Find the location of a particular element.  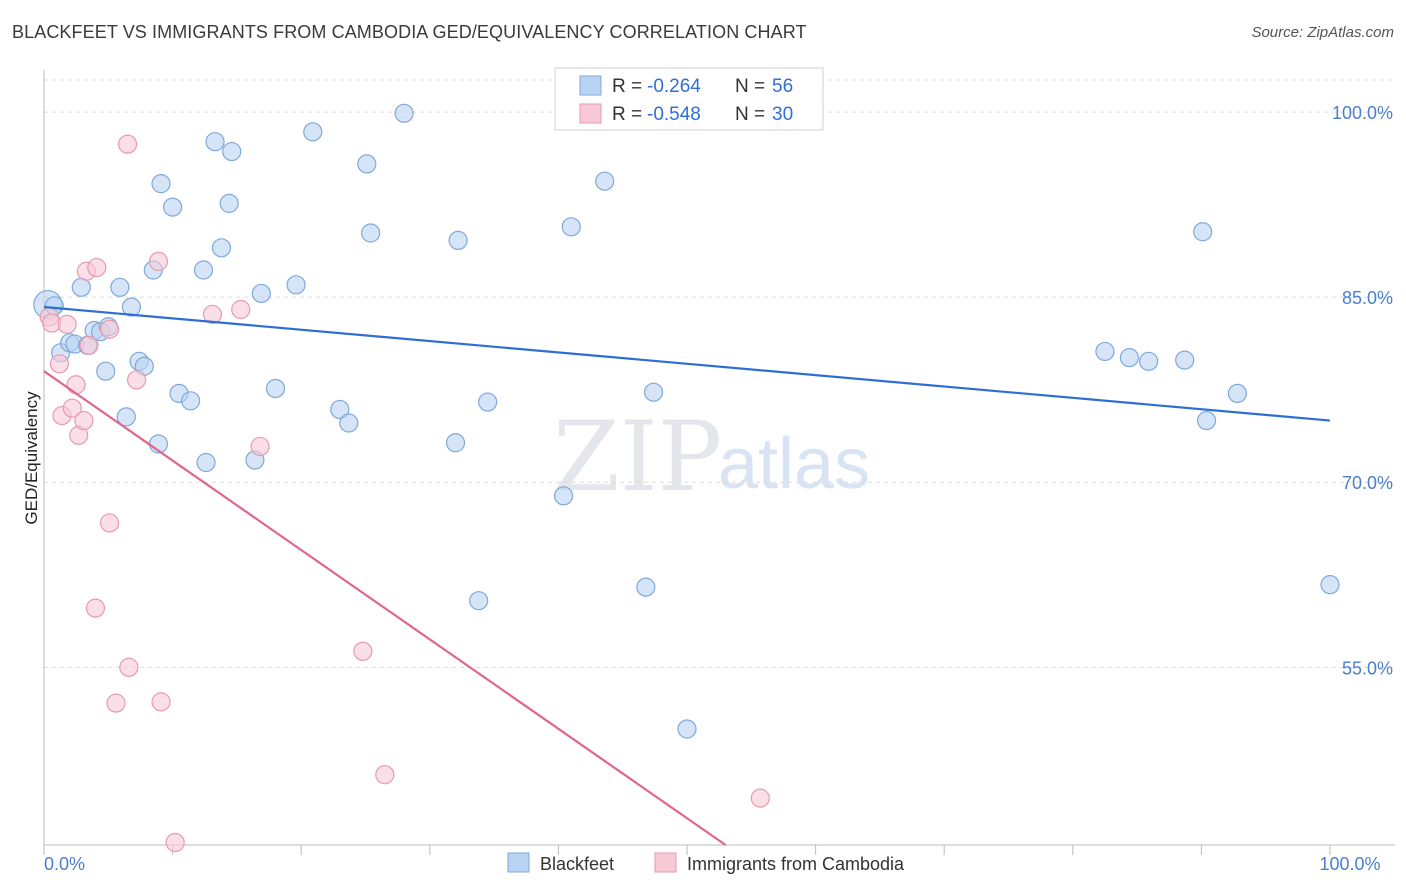

y-tick-label: 55.0% is located at coordinates (1367, 668).